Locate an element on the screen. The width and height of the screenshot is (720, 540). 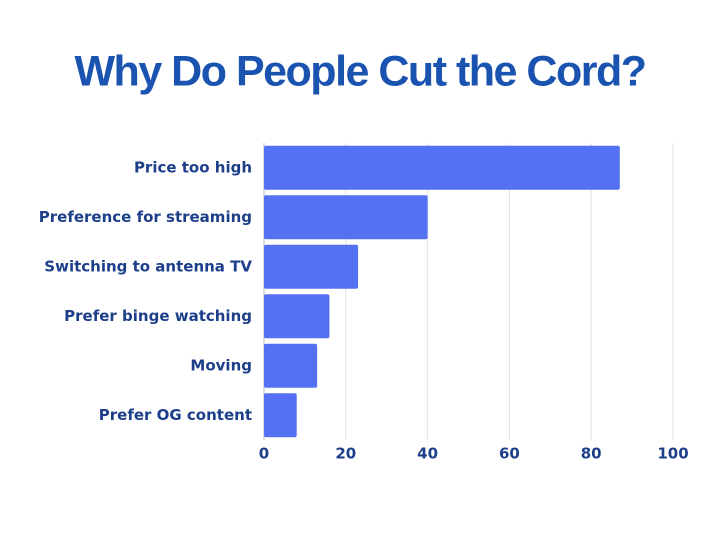
y-tick-label: Preference for streaming is located at coordinates (145, 217).